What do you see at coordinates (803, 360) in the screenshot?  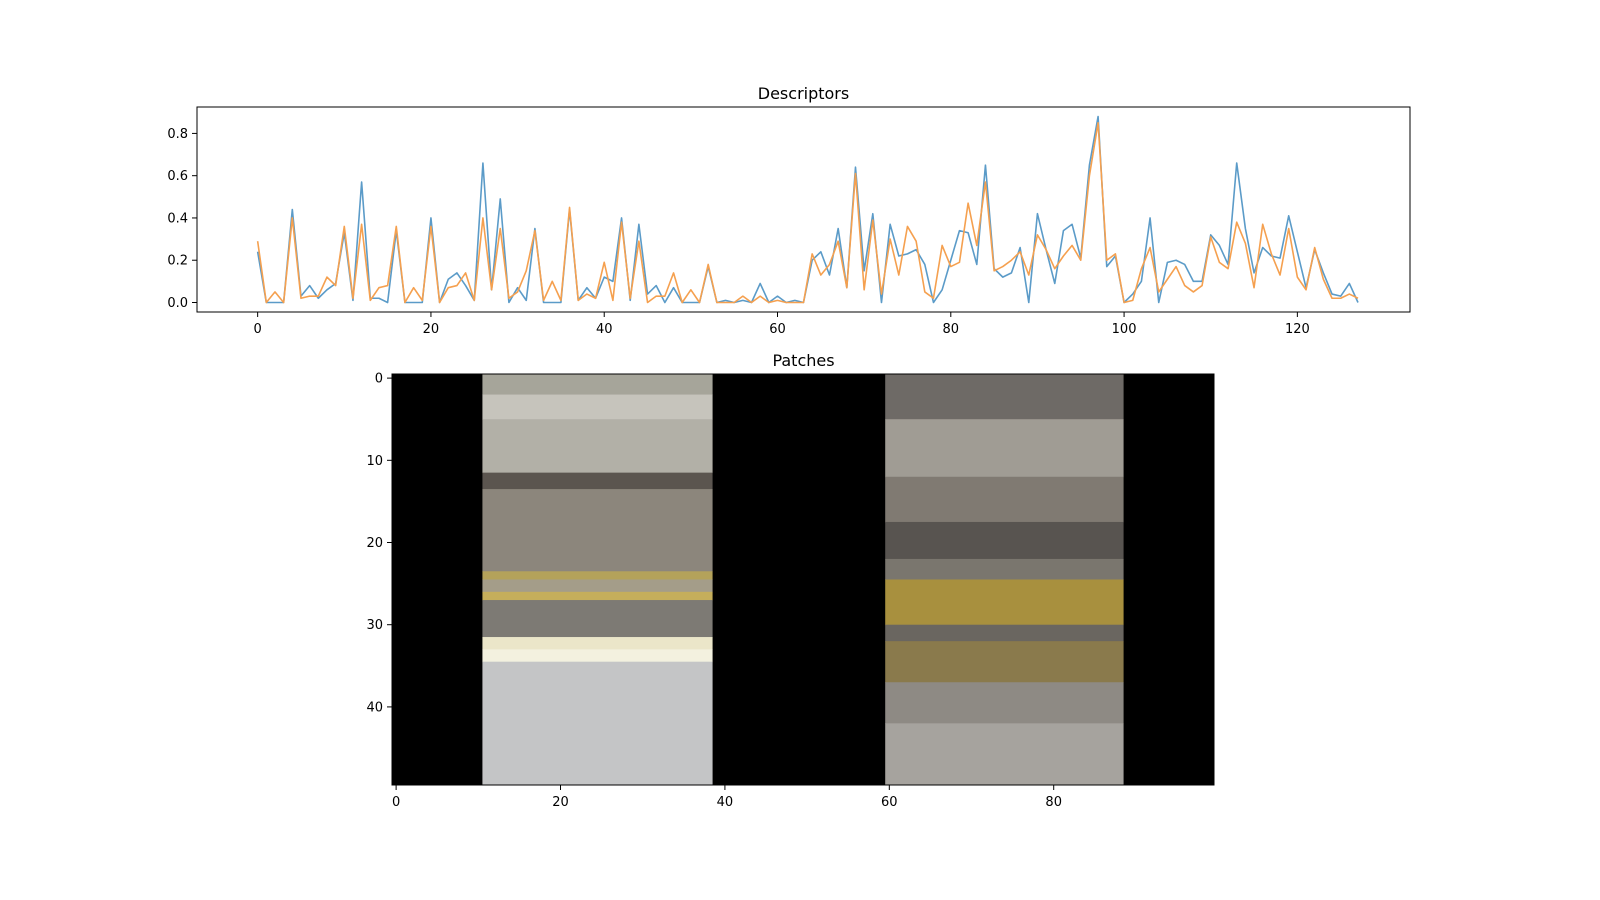 I see `patches-title: Patches` at bounding box center [803, 360].